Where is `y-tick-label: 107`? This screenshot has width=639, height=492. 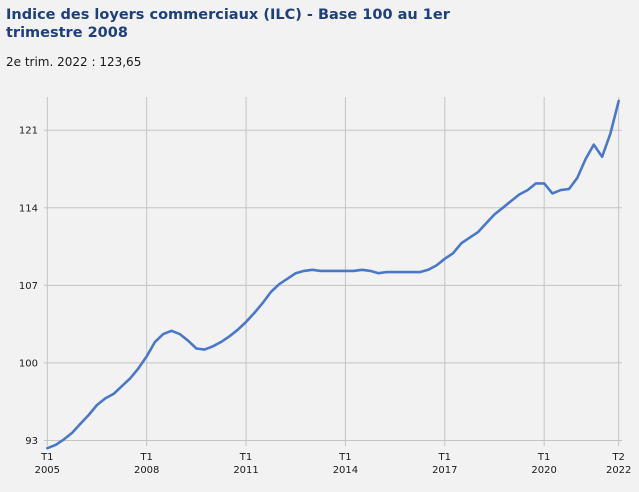 y-tick-label: 107 is located at coordinates (28, 286).